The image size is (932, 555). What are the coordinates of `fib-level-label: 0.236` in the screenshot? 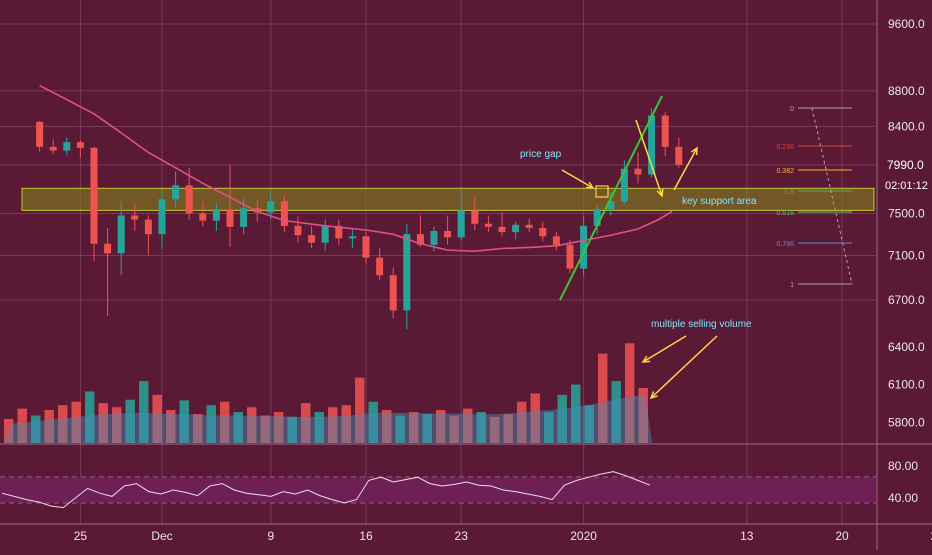 It's located at (785, 147).